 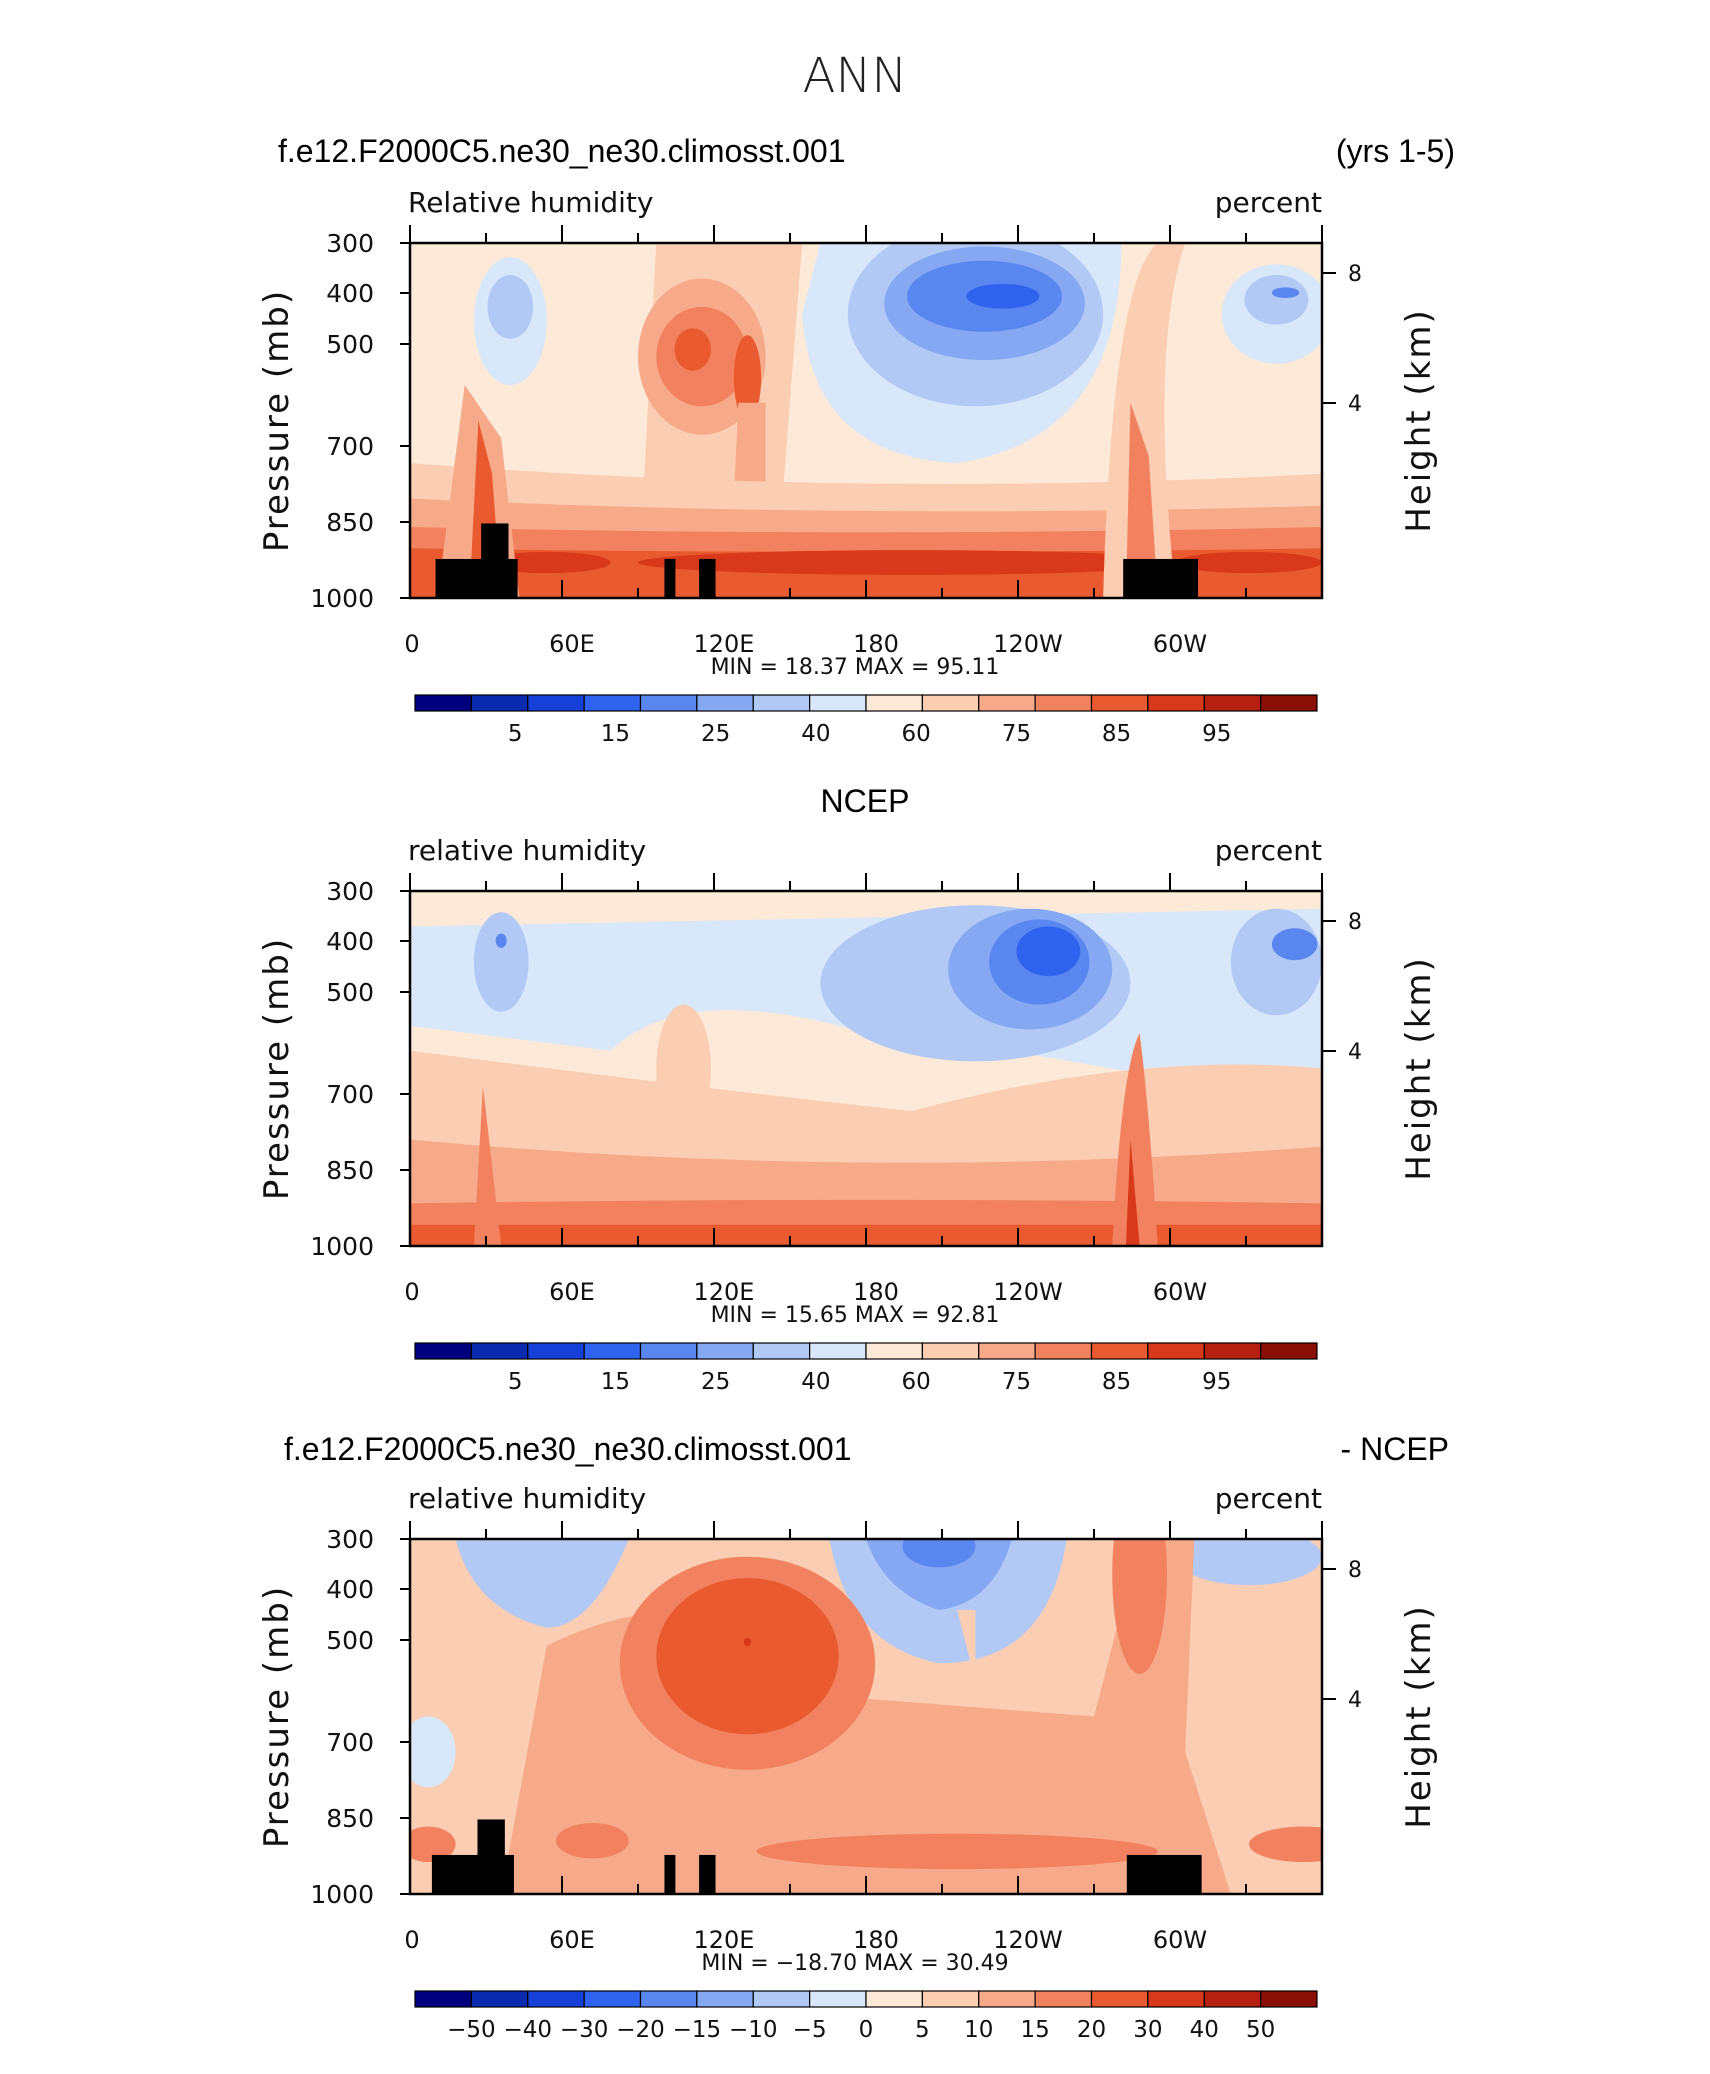 I want to click on panel-3-minmax: MIN = −18.70 MAX = 30.49, so click(x=854, y=1963).